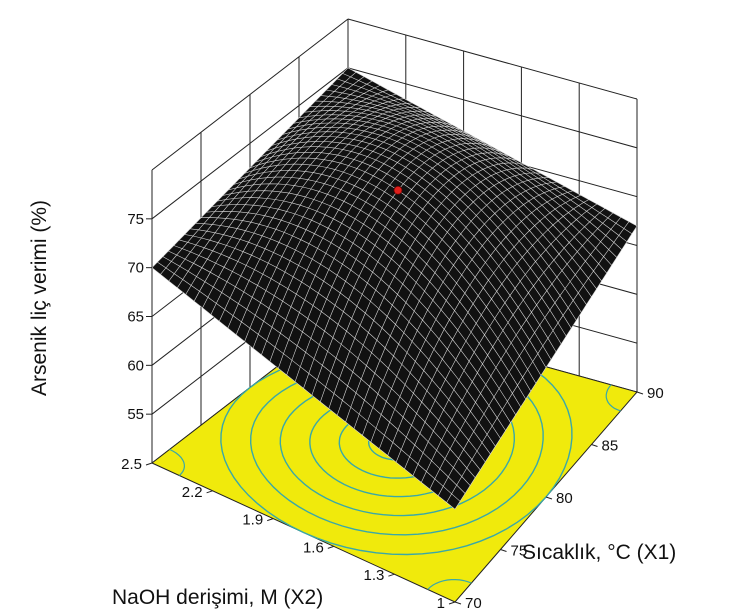 Image resolution: width=753 pixels, height=613 pixels. Describe the element at coordinates (135, 317) in the screenshot. I see `z-tick-label: 65` at that location.